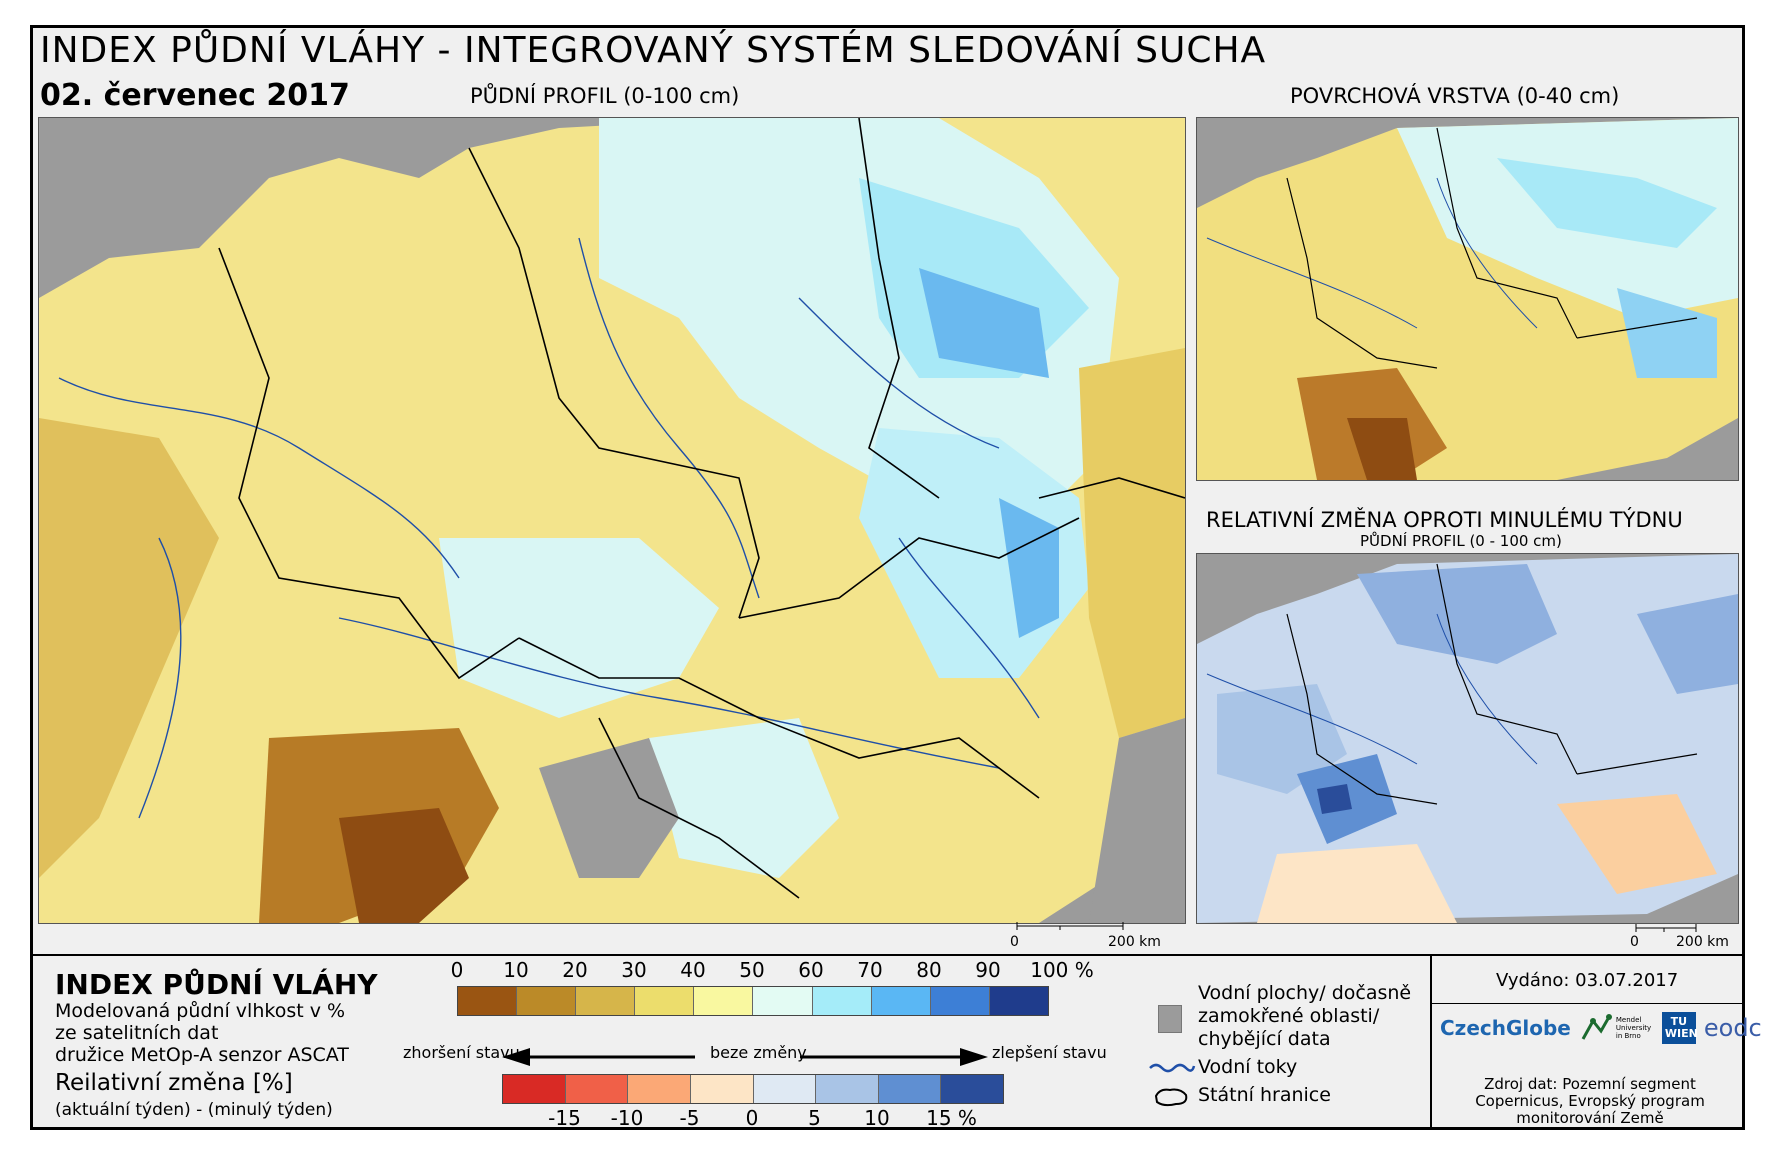  Describe the element at coordinates (1444, 520) in the screenshot. I see `change-map-label: RELATIVNÍ ZMĚNA OPROTI MINULÉMU TÝDNU` at that location.